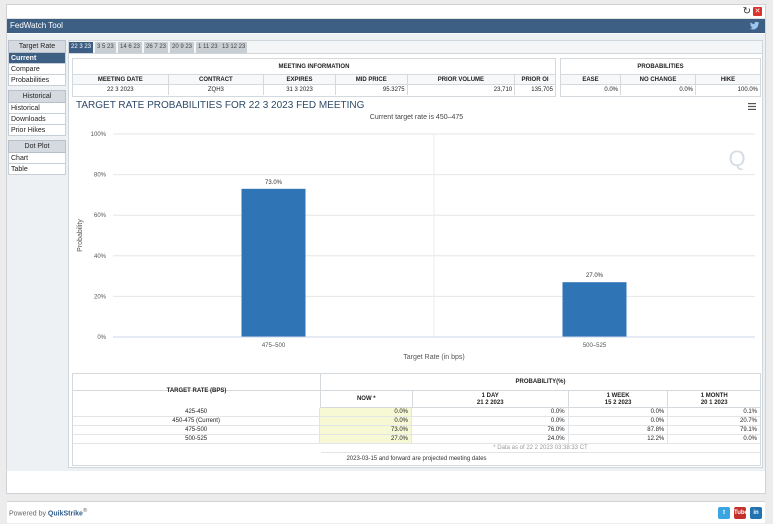 The height and width of the screenshot is (524, 773). Describe the element at coordinates (197, 421) in the screenshot. I see `target-rate-cell: 450-475 (Current)` at that location.